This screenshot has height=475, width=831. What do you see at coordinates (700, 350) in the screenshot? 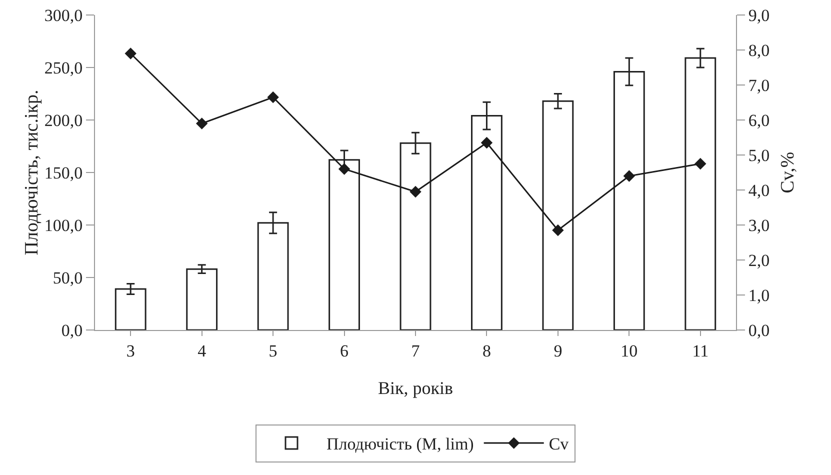
I see `x-tick-label: 11` at bounding box center [700, 350].